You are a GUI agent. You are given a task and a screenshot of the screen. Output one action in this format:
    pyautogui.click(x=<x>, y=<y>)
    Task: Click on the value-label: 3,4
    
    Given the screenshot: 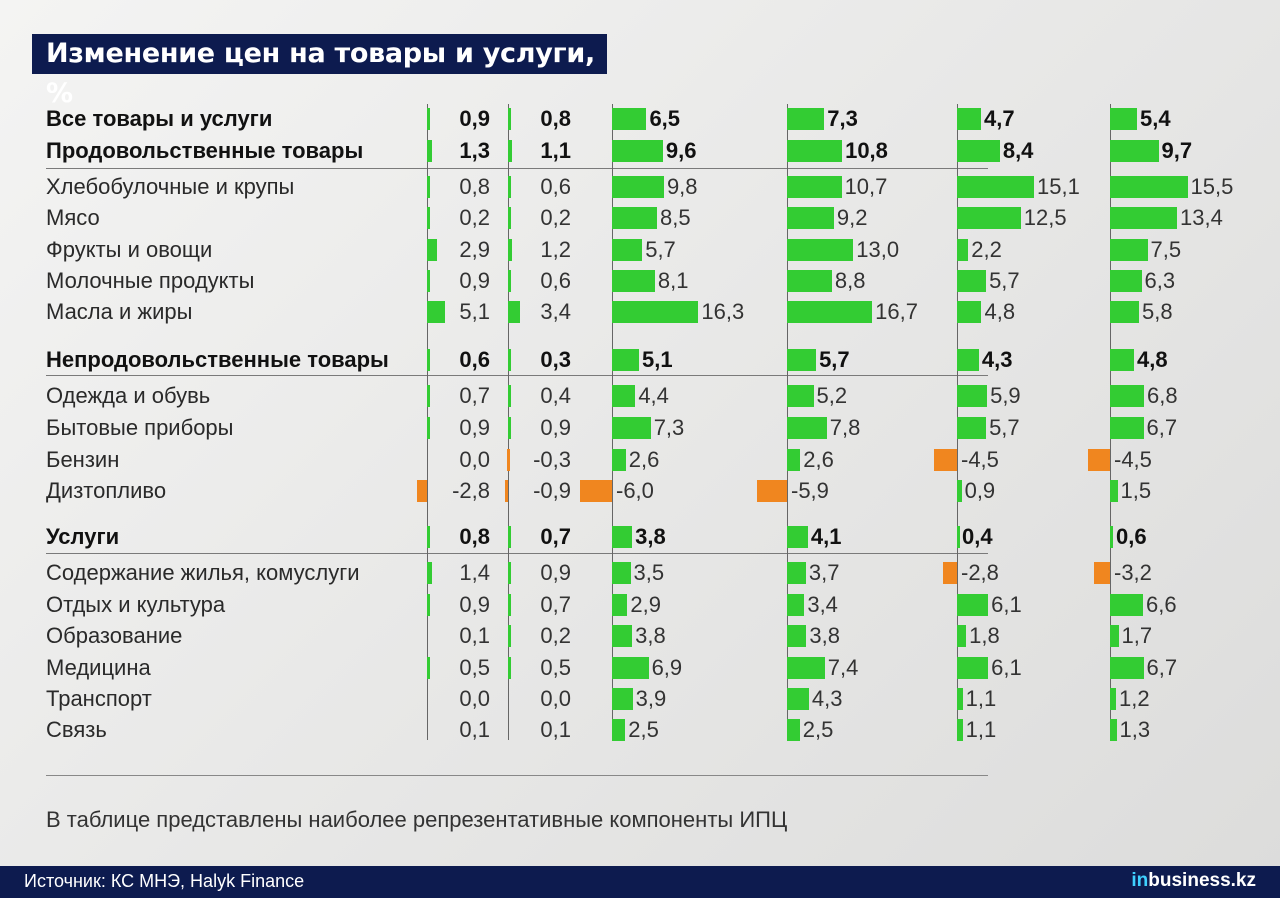 What is the action you would take?
    pyautogui.click(x=822, y=604)
    